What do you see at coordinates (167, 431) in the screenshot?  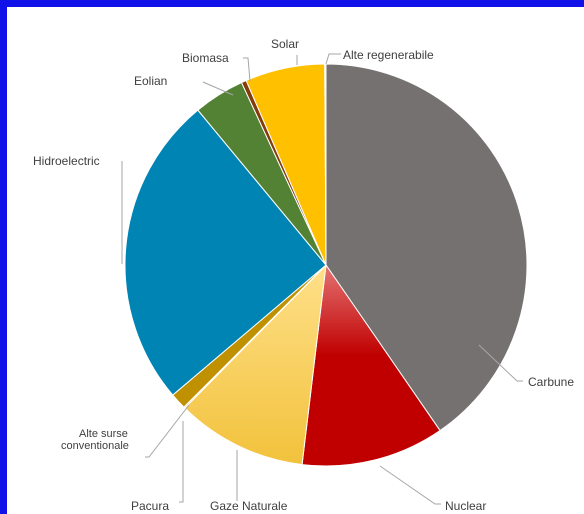 I see `leader-alte-surse` at bounding box center [167, 431].